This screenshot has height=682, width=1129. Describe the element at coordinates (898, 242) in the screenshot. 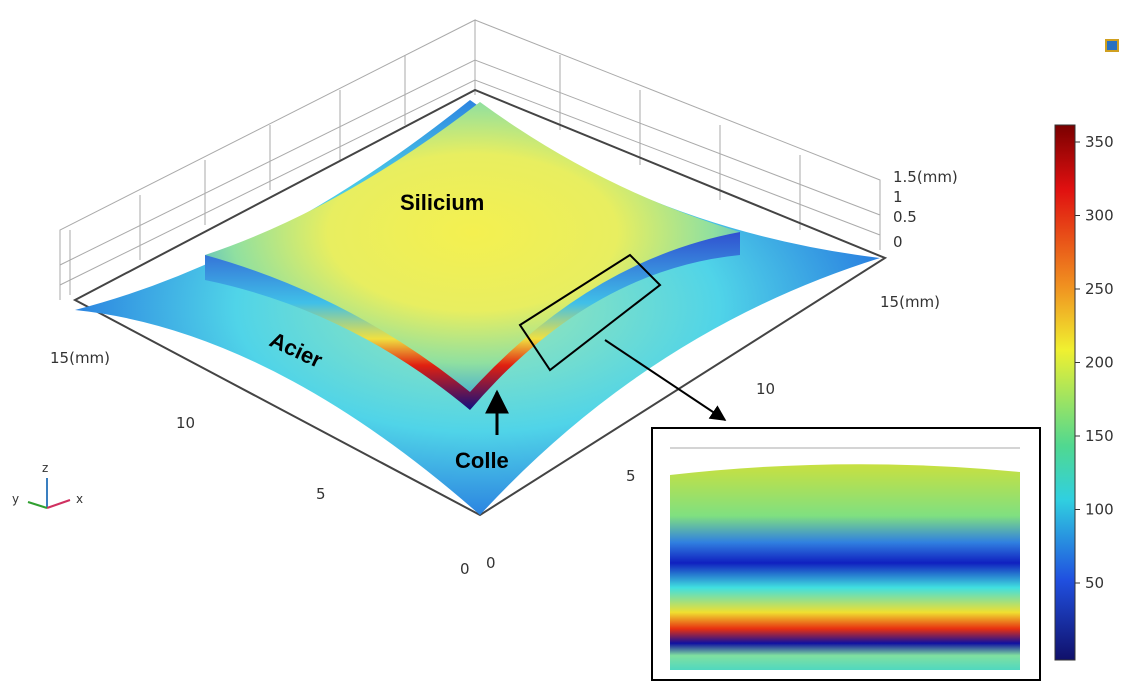

I see `z-tick: 0` at that location.